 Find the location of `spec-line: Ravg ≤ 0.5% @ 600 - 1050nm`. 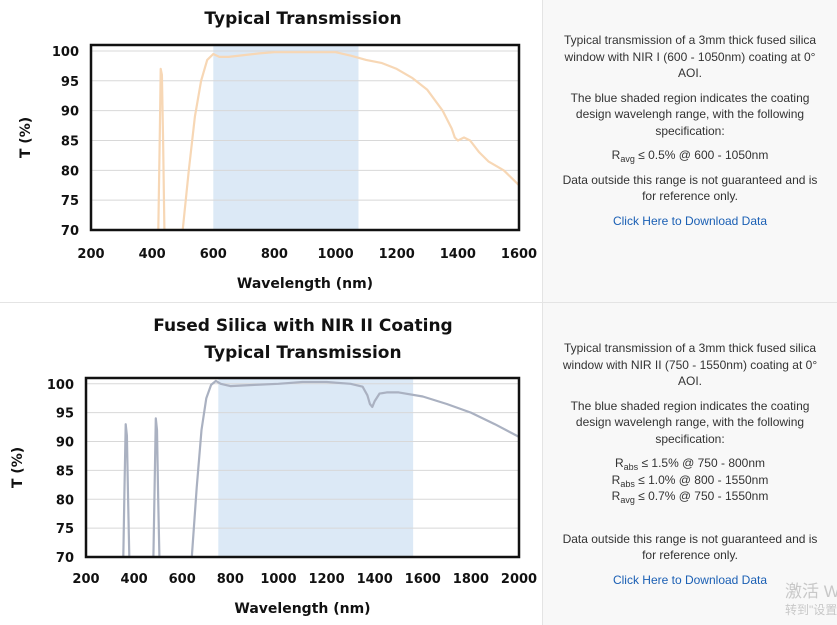

spec-line: Ravg ≤ 0.5% @ 600 - 1050nm is located at coordinates (690, 156).